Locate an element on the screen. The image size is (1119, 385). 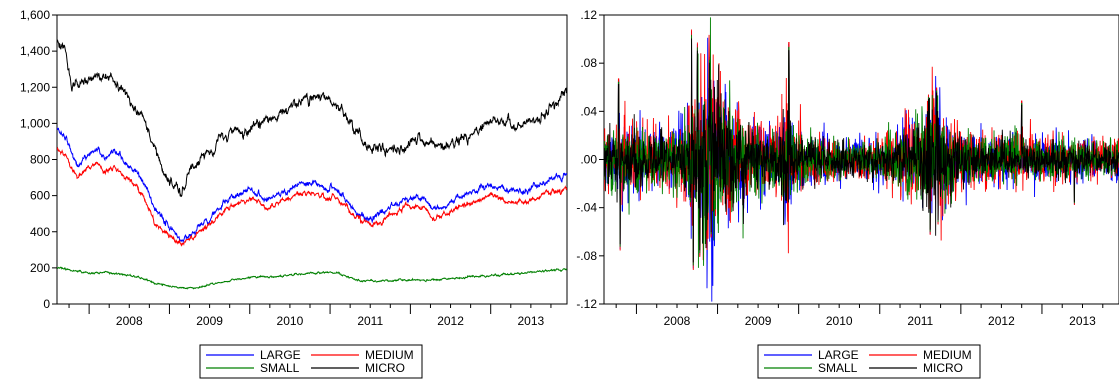
series-line-large is located at coordinates (312, 185).